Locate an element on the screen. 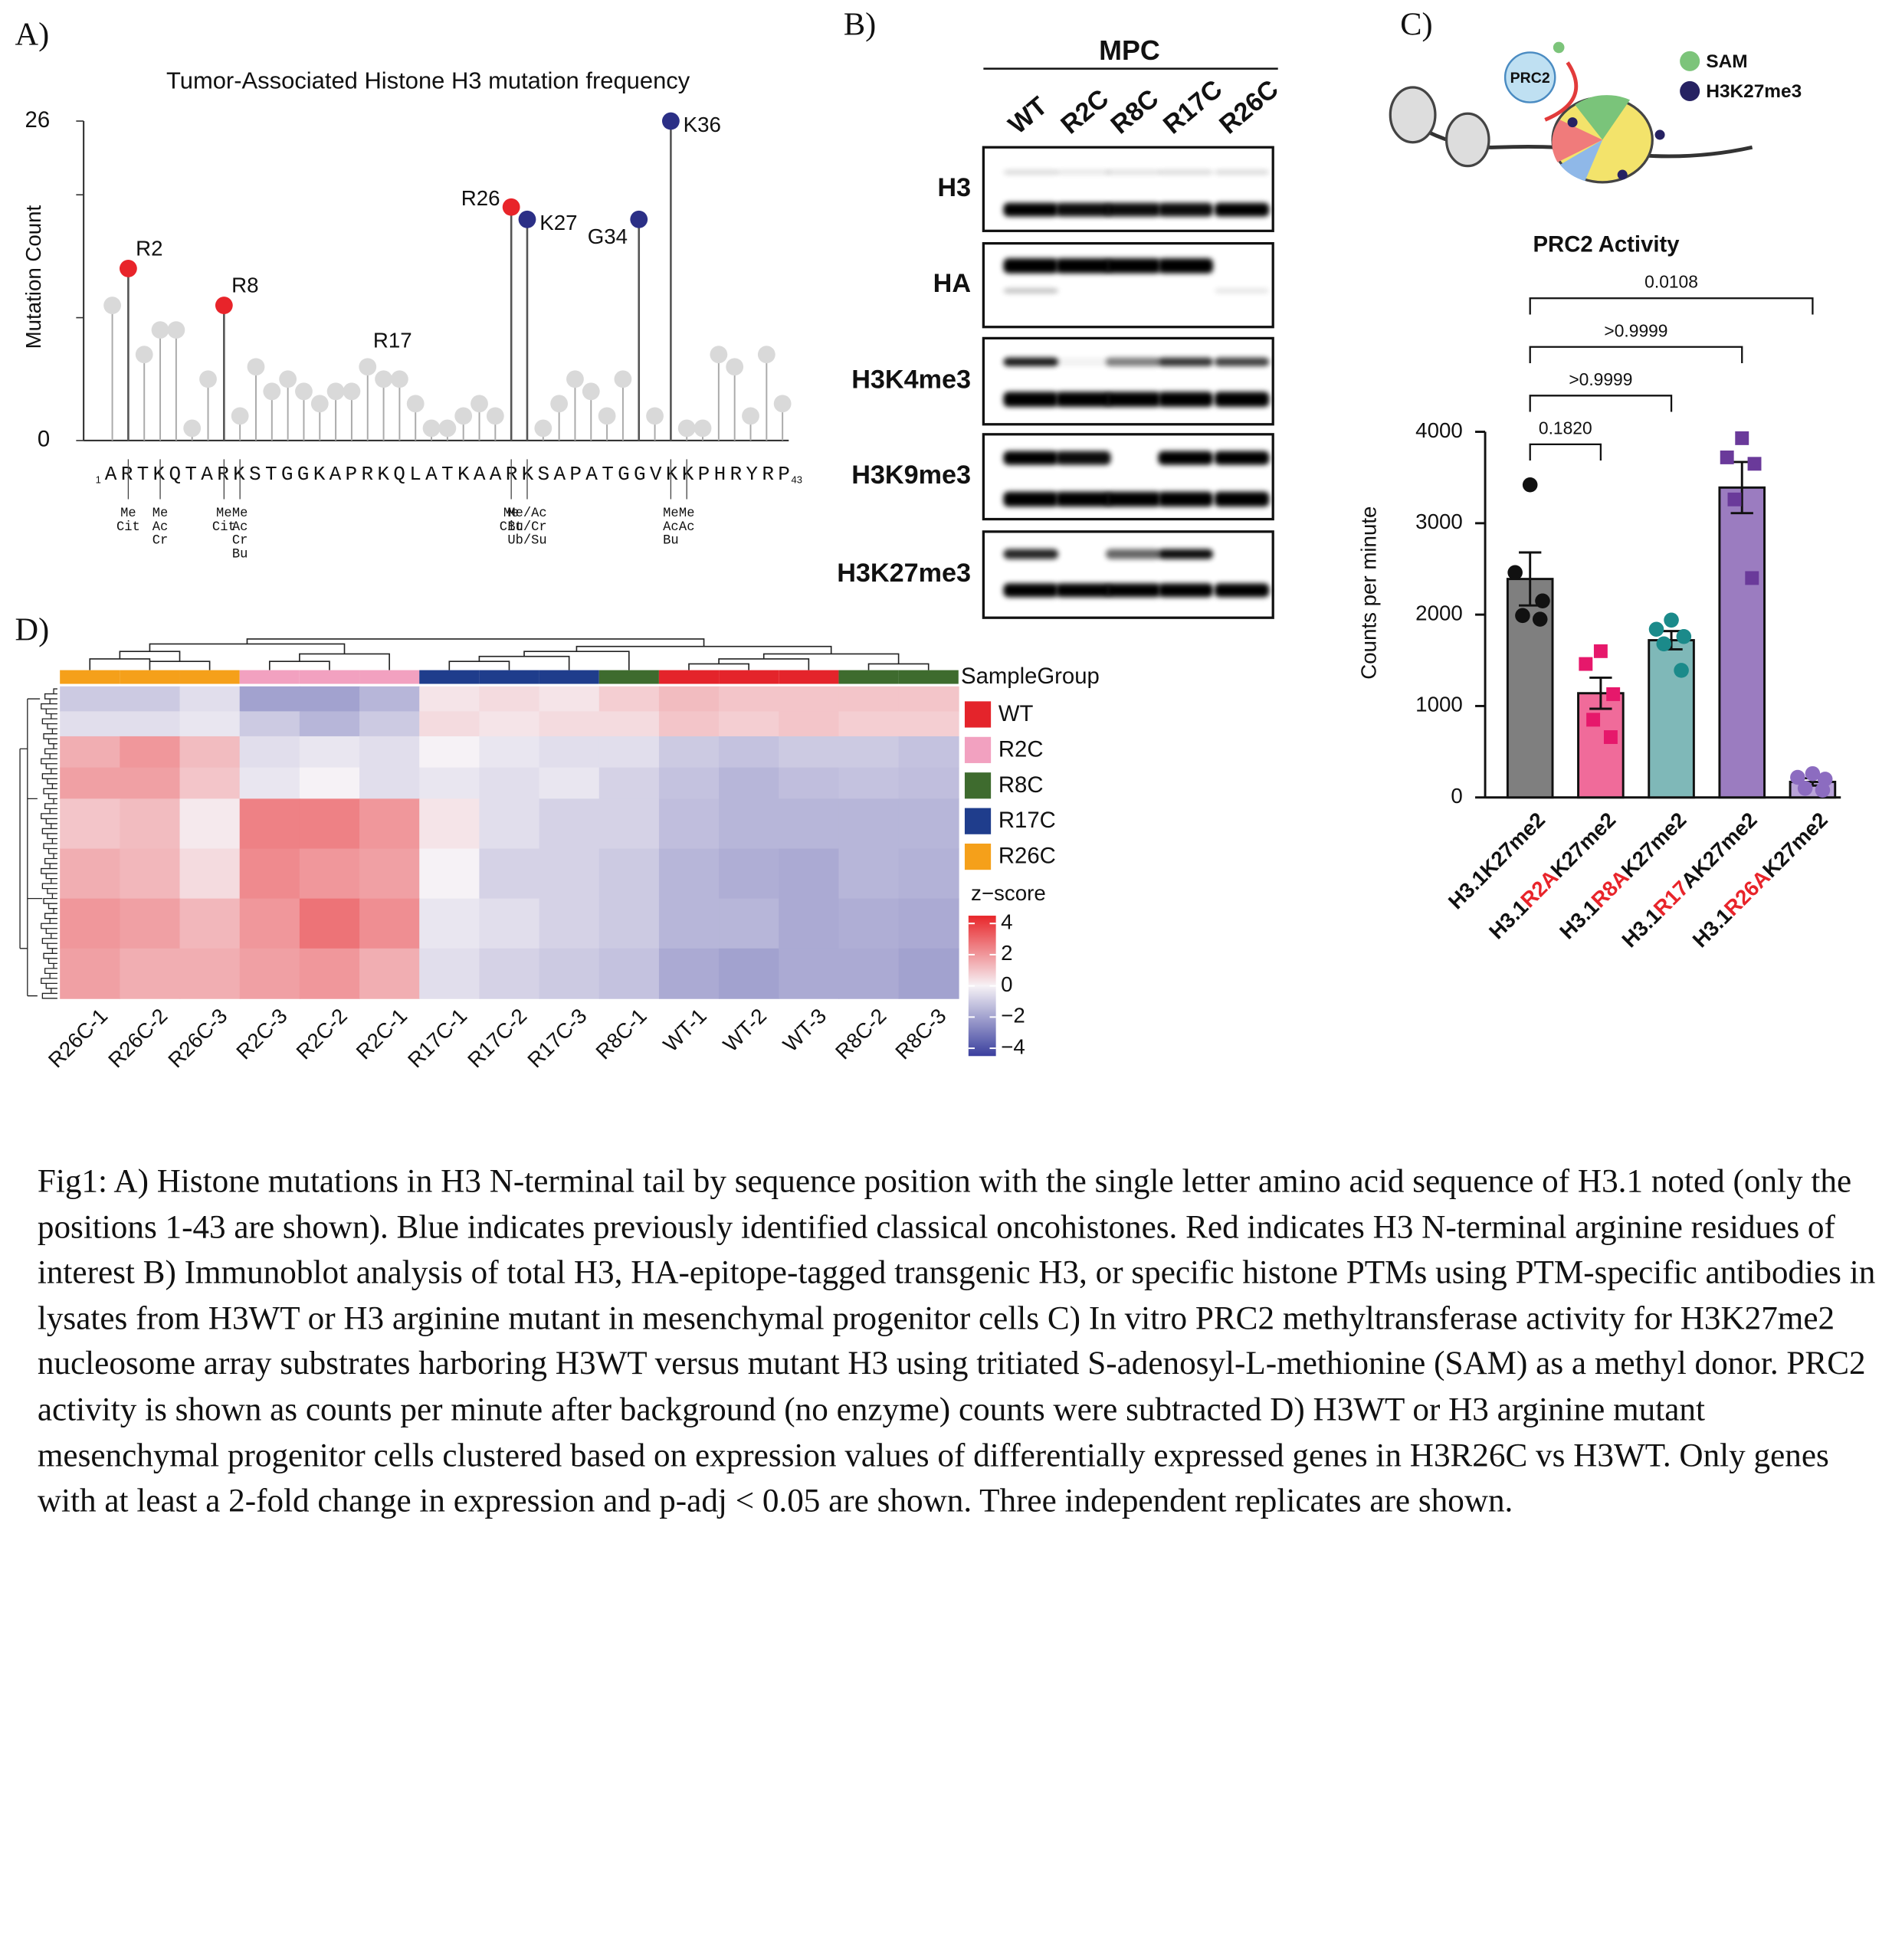 This screenshot has height=1960, width=1892. x-tick-label: H3.1R8AK27me2 is located at coordinates (1622, 875).